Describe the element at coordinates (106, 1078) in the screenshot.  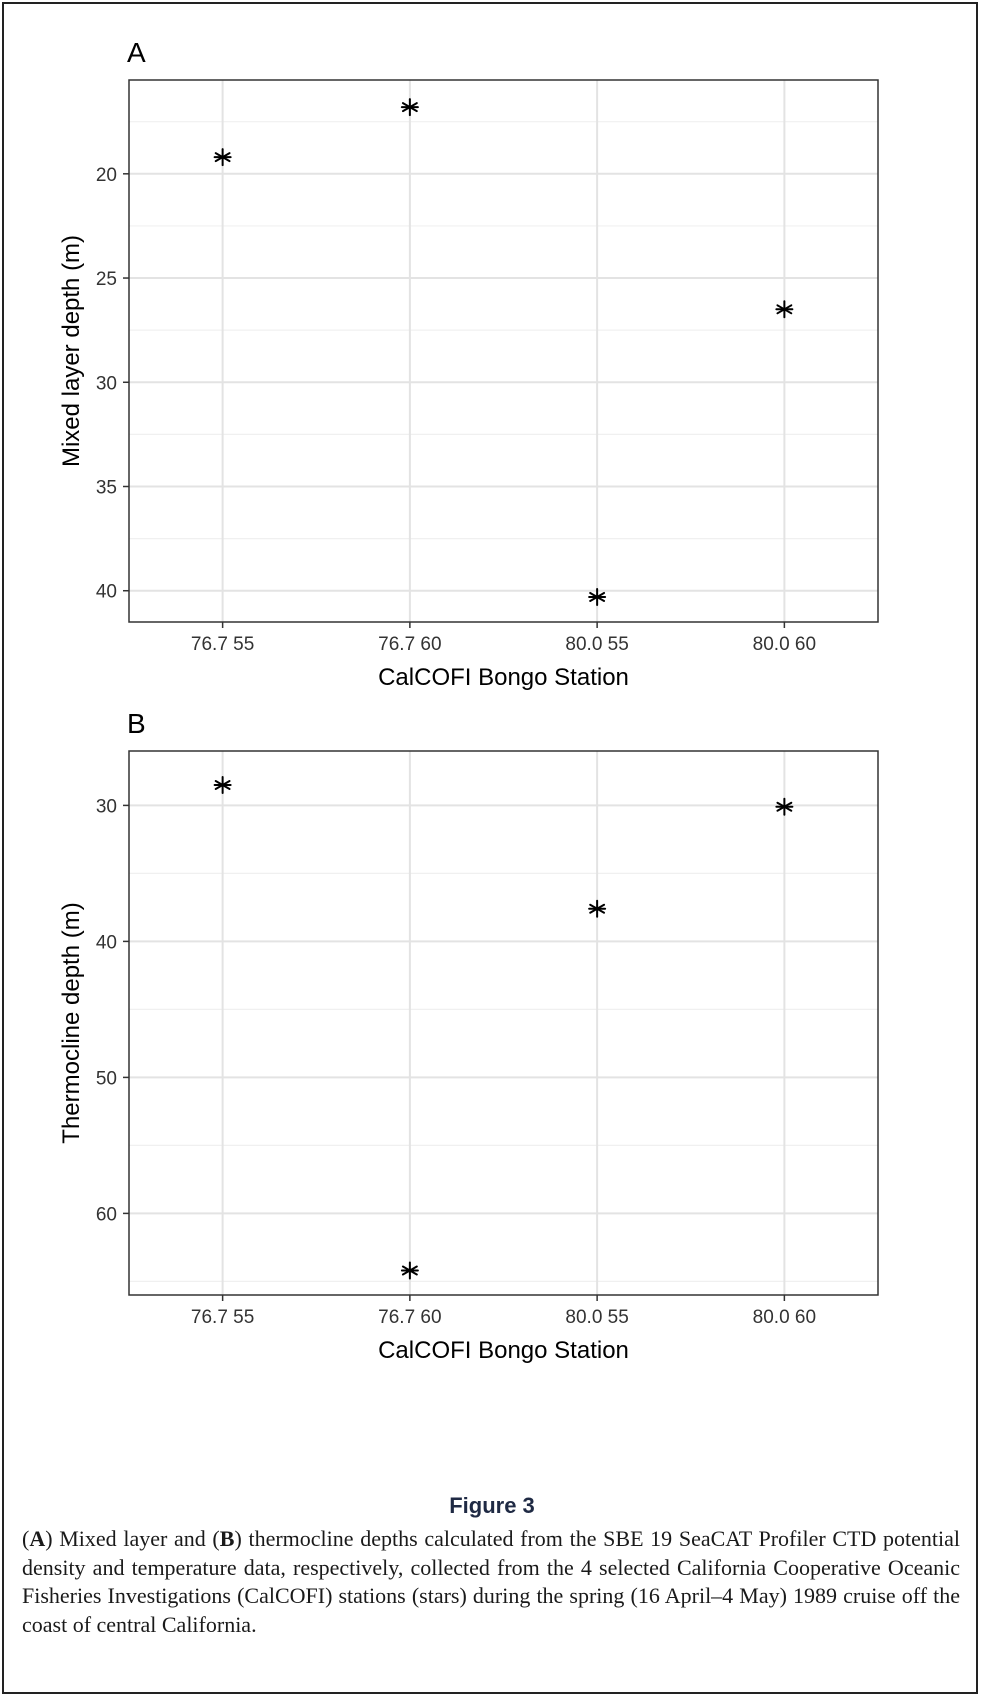
I see `y-tick-label: 50` at that location.